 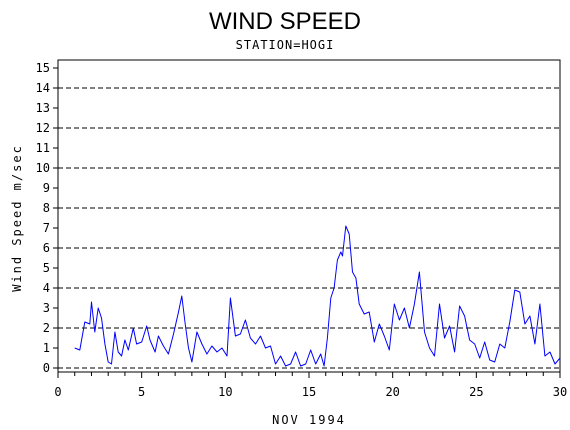 What do you see at coordinates (46, 368) in the screenshot?
I see `y-tick-label: 0` at bounding box center [46, 368].